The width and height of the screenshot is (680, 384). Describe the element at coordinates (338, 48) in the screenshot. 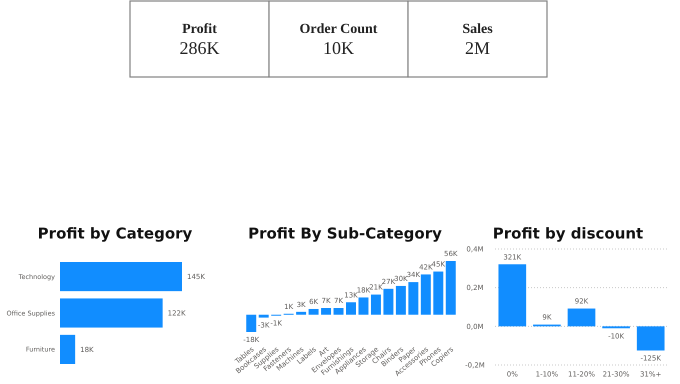

I see `text: 10K` at that location.